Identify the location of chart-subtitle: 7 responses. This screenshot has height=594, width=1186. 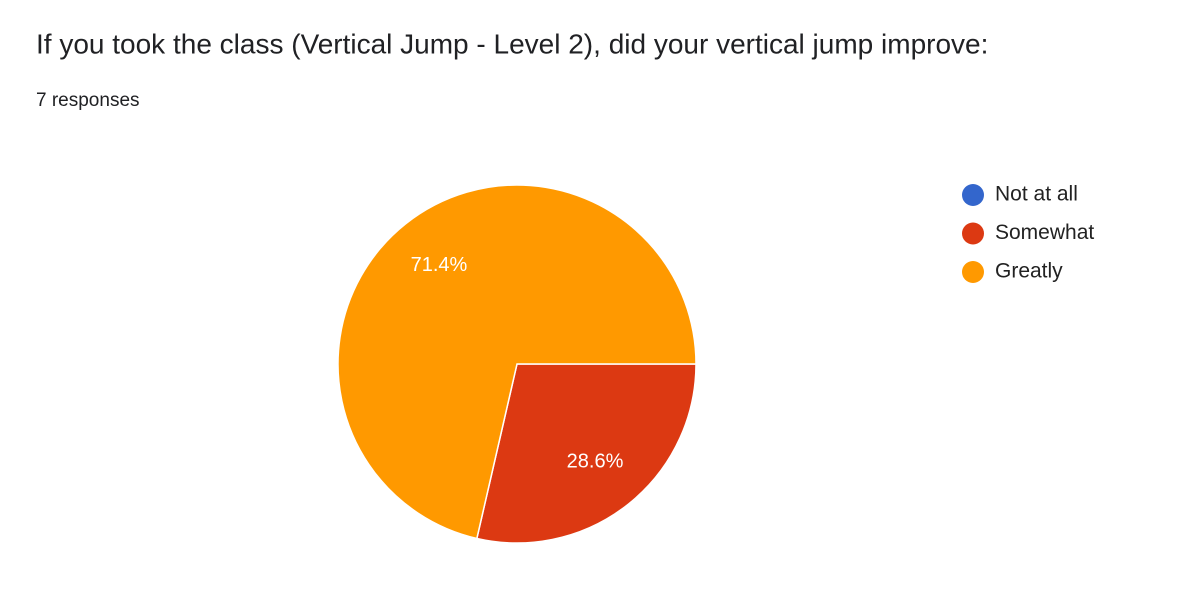
(88, 100).